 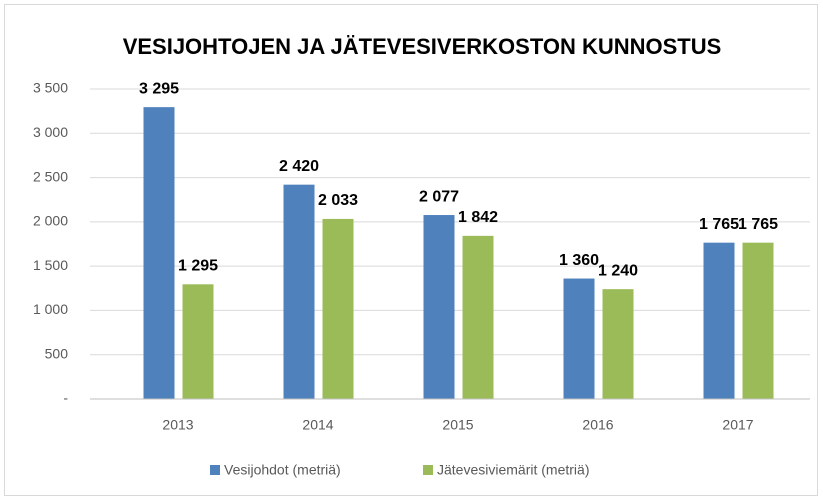 I want to click on y-tick-label: 1 500, so click(x=50, y=265).